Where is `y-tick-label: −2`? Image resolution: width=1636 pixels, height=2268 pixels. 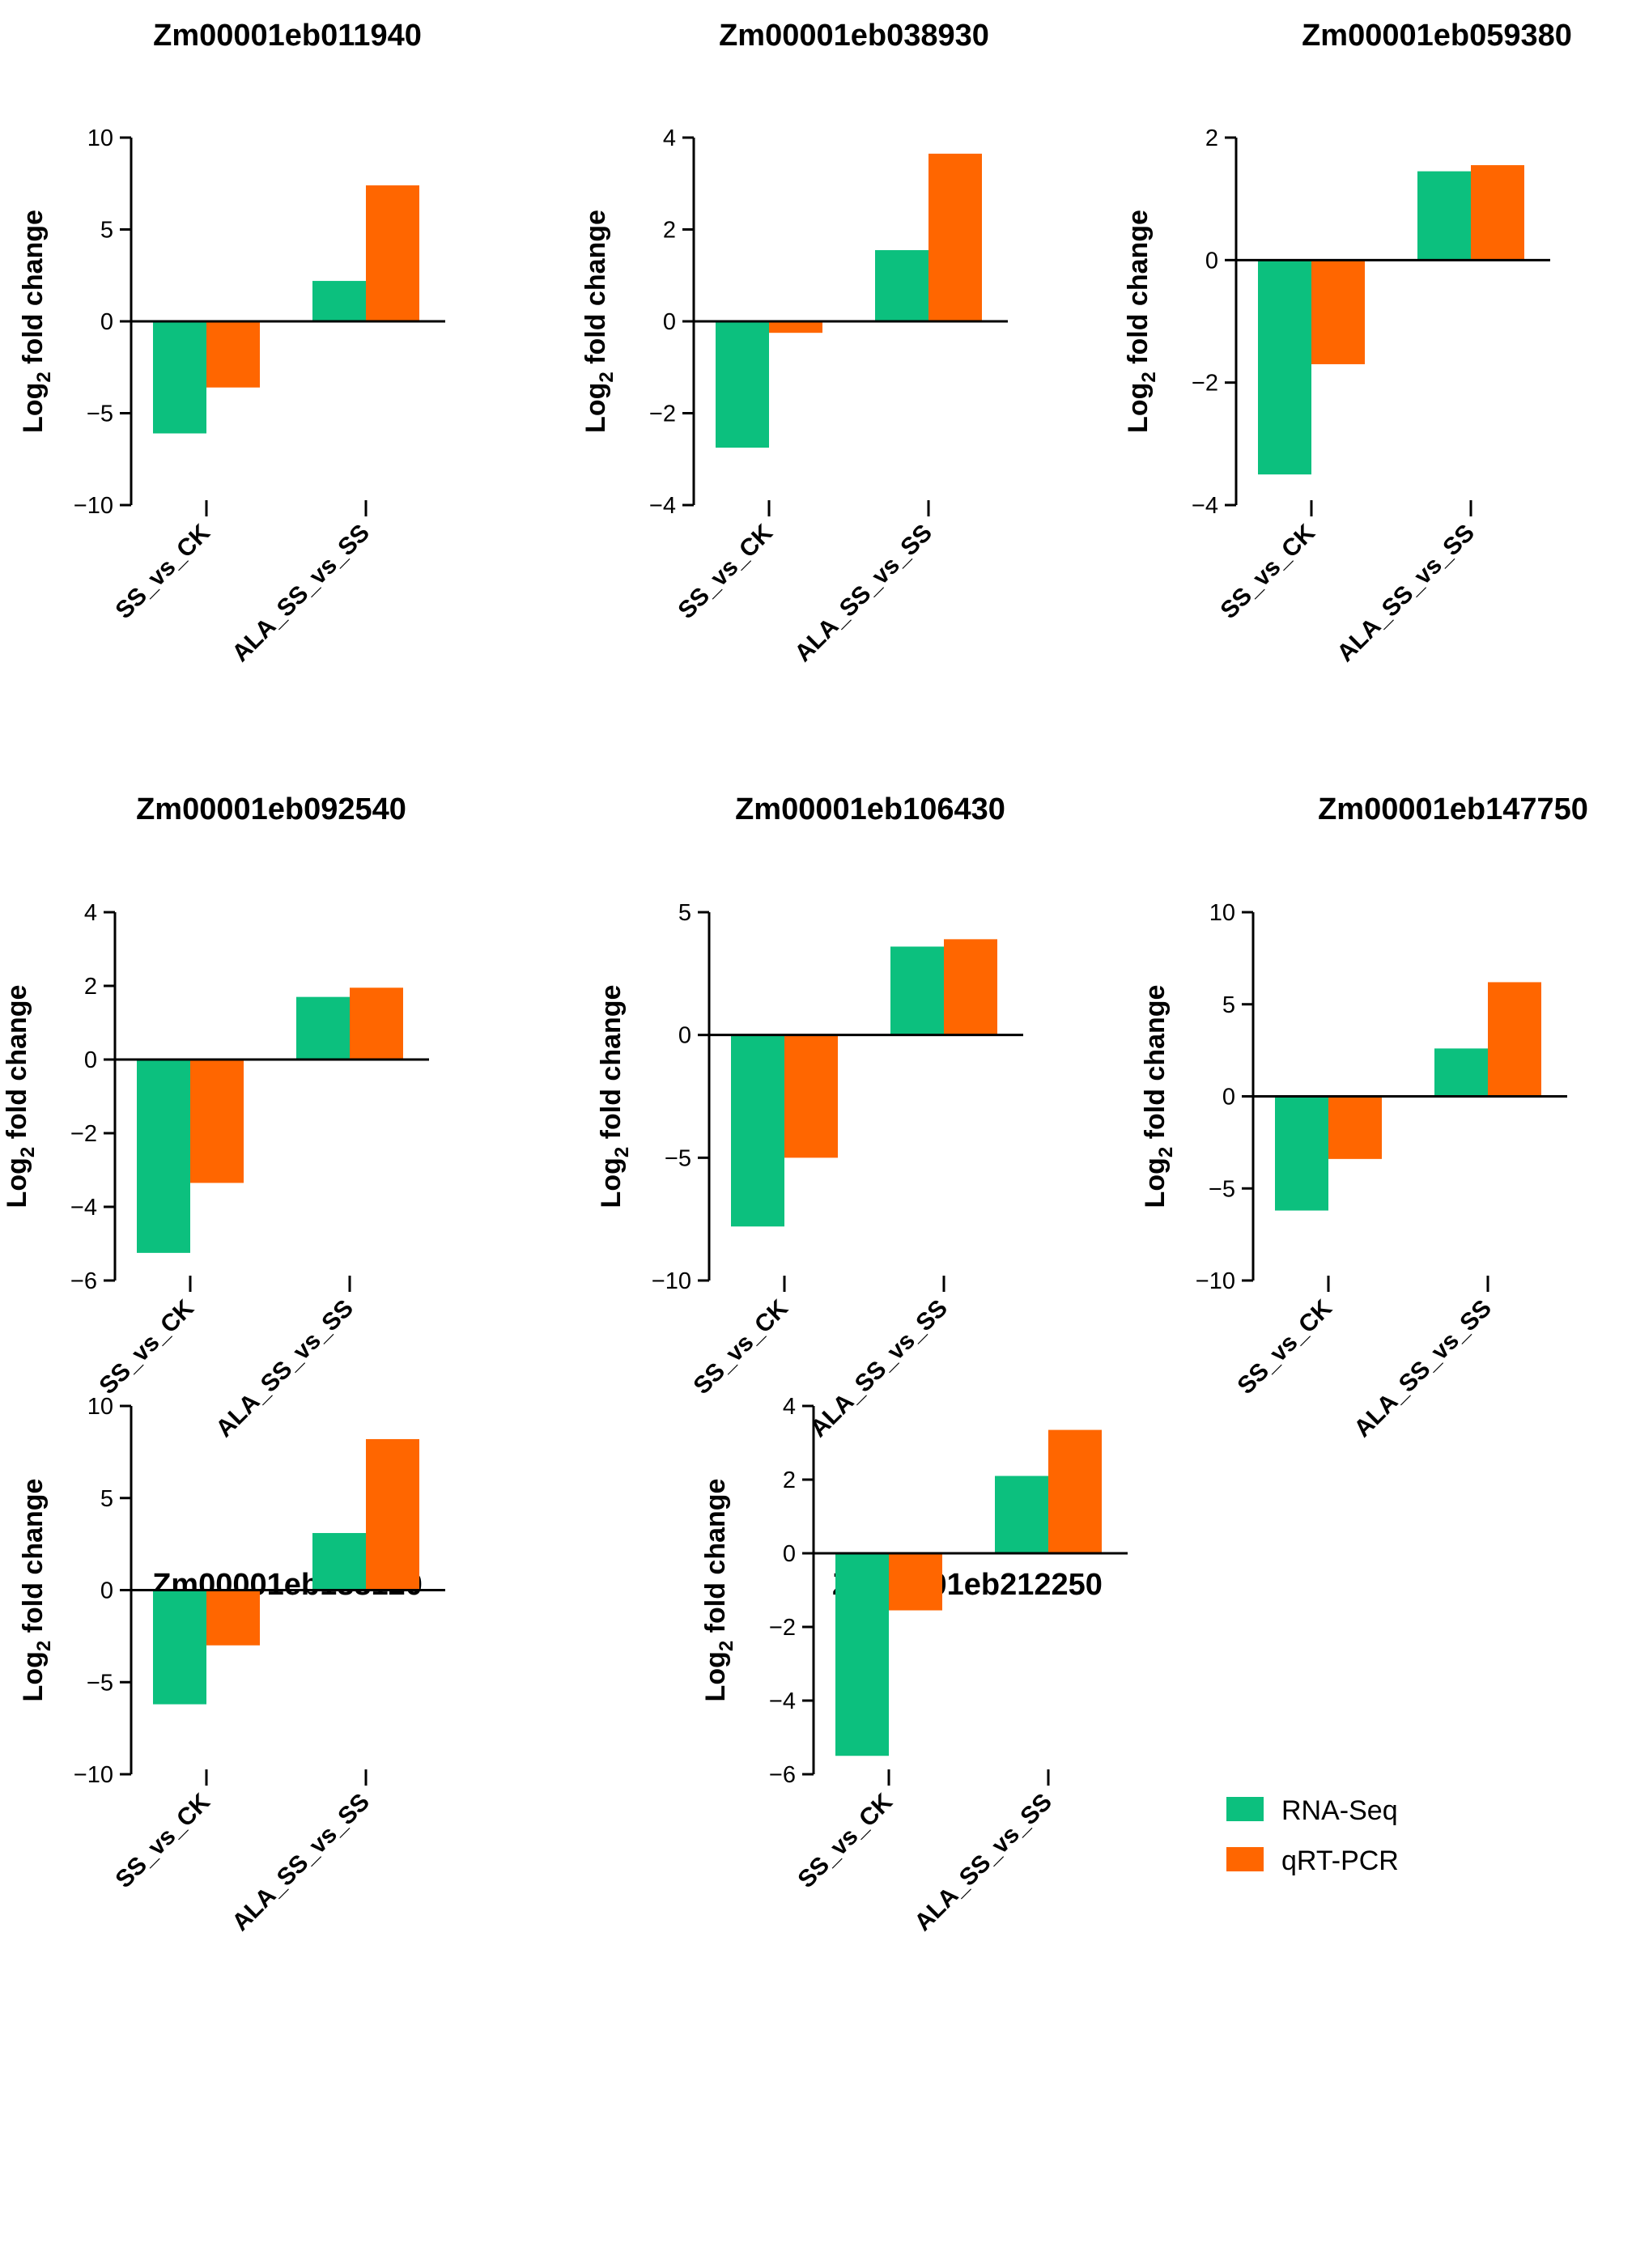
y-tick-label: −2 is located at coordinates (662, 414).